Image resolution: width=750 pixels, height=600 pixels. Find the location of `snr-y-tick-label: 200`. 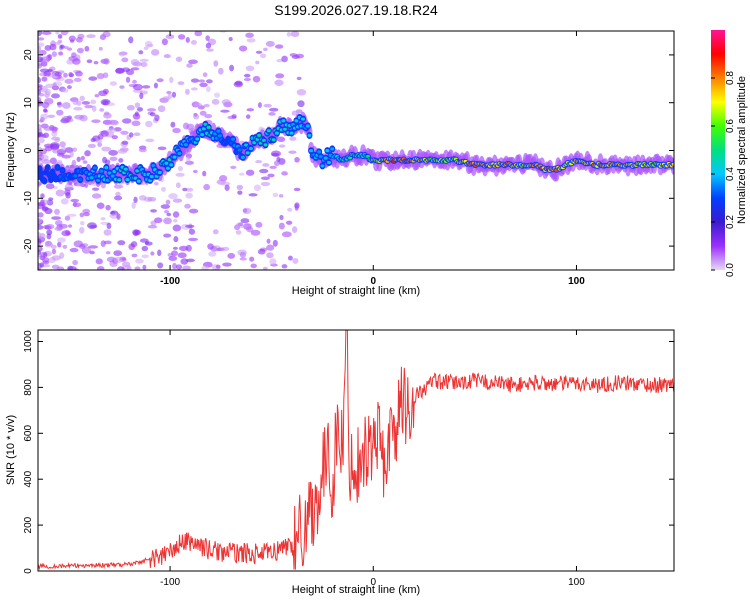

snr-y-tick-label: 200 is located at coordinates (28, 524).